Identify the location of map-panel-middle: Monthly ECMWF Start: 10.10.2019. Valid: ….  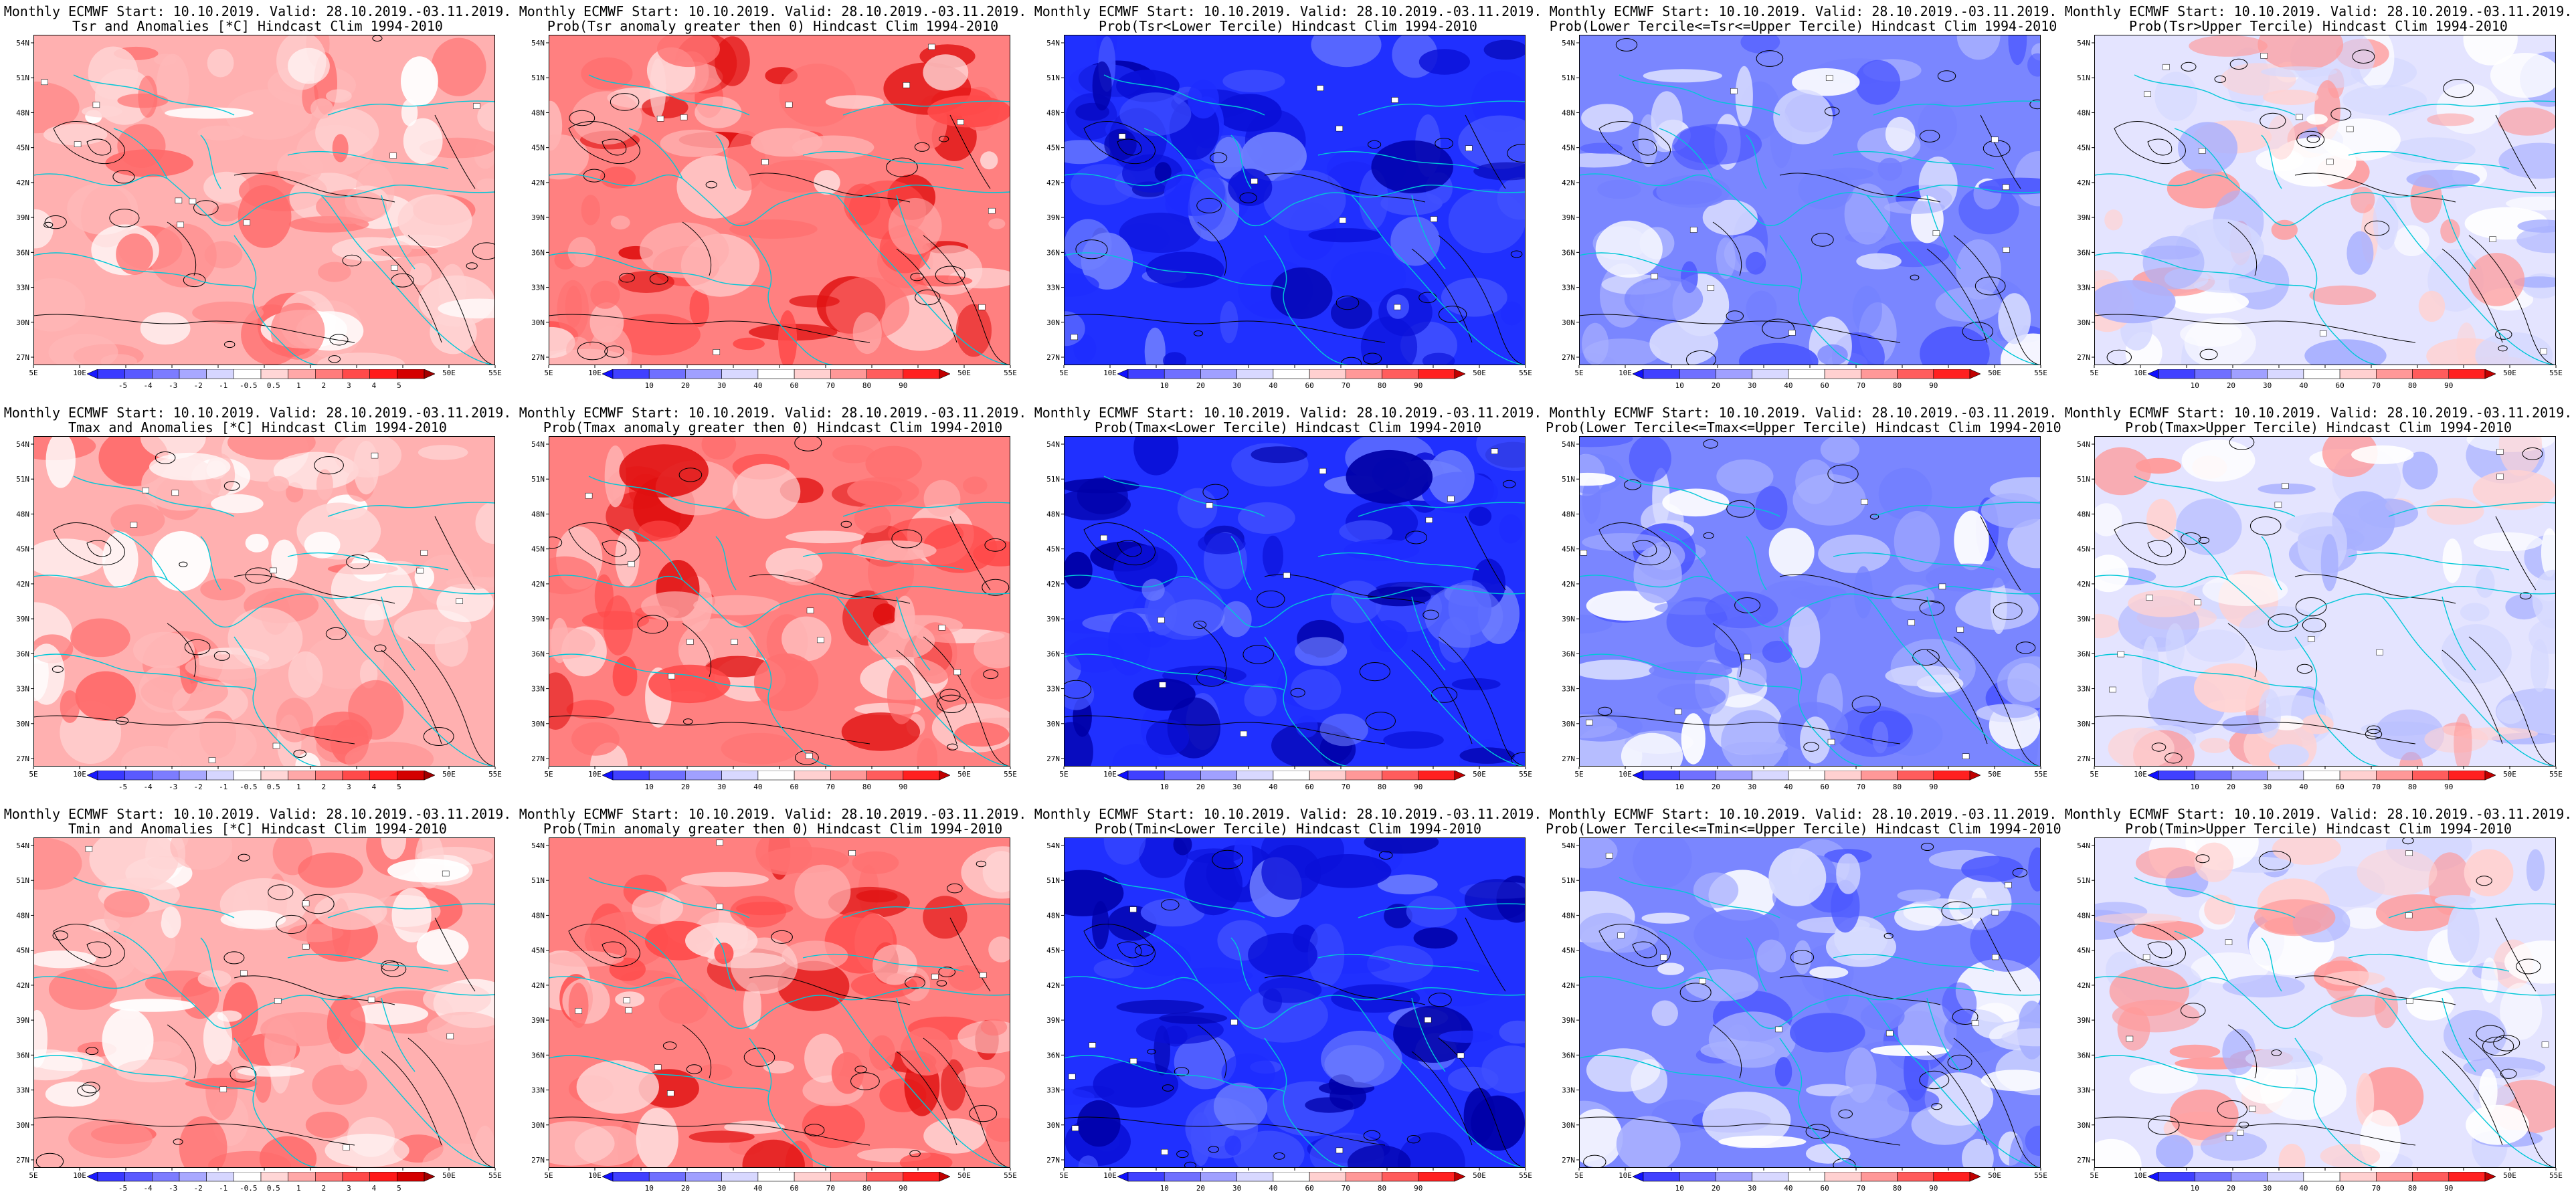
(1803, 200).